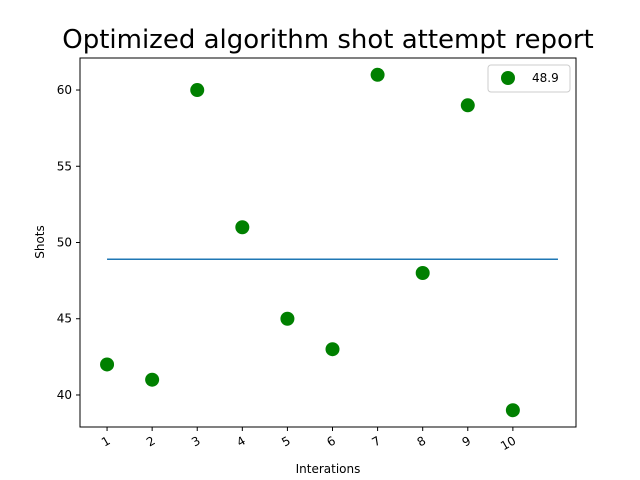  I want to click on x-tick-label: 10, so click(508, 443).